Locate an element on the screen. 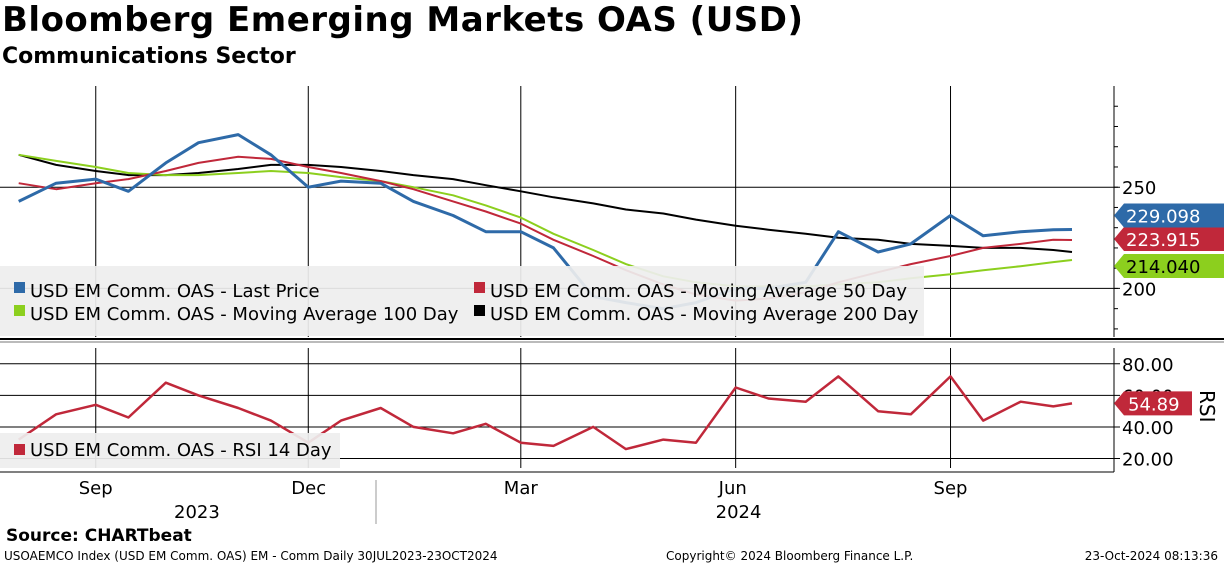  legend-label-last_price: USD EM Comm. OAS - Last Price is located at coordinates (175, 291).